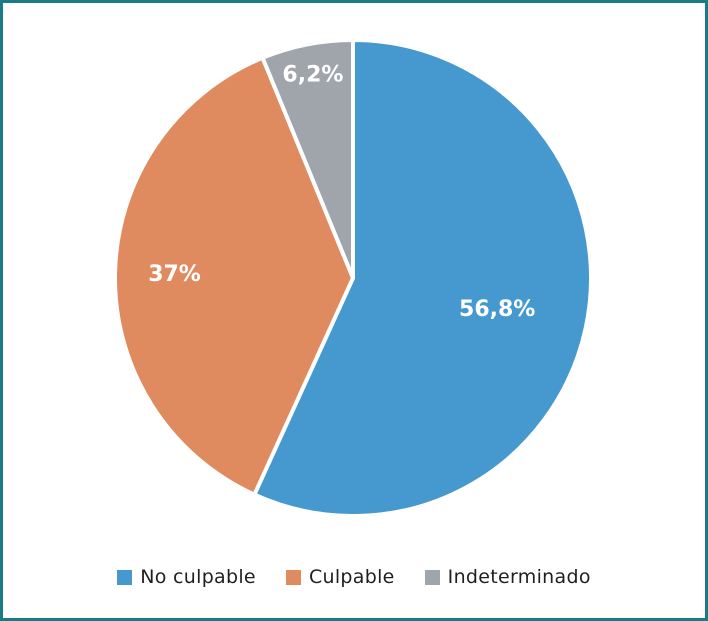 The width and height of the screenshot is (708, 621). Describe the element at coordinates (198, 577) in the screenshot. I see `legend-label-no-culpable: No culpable` at that location.